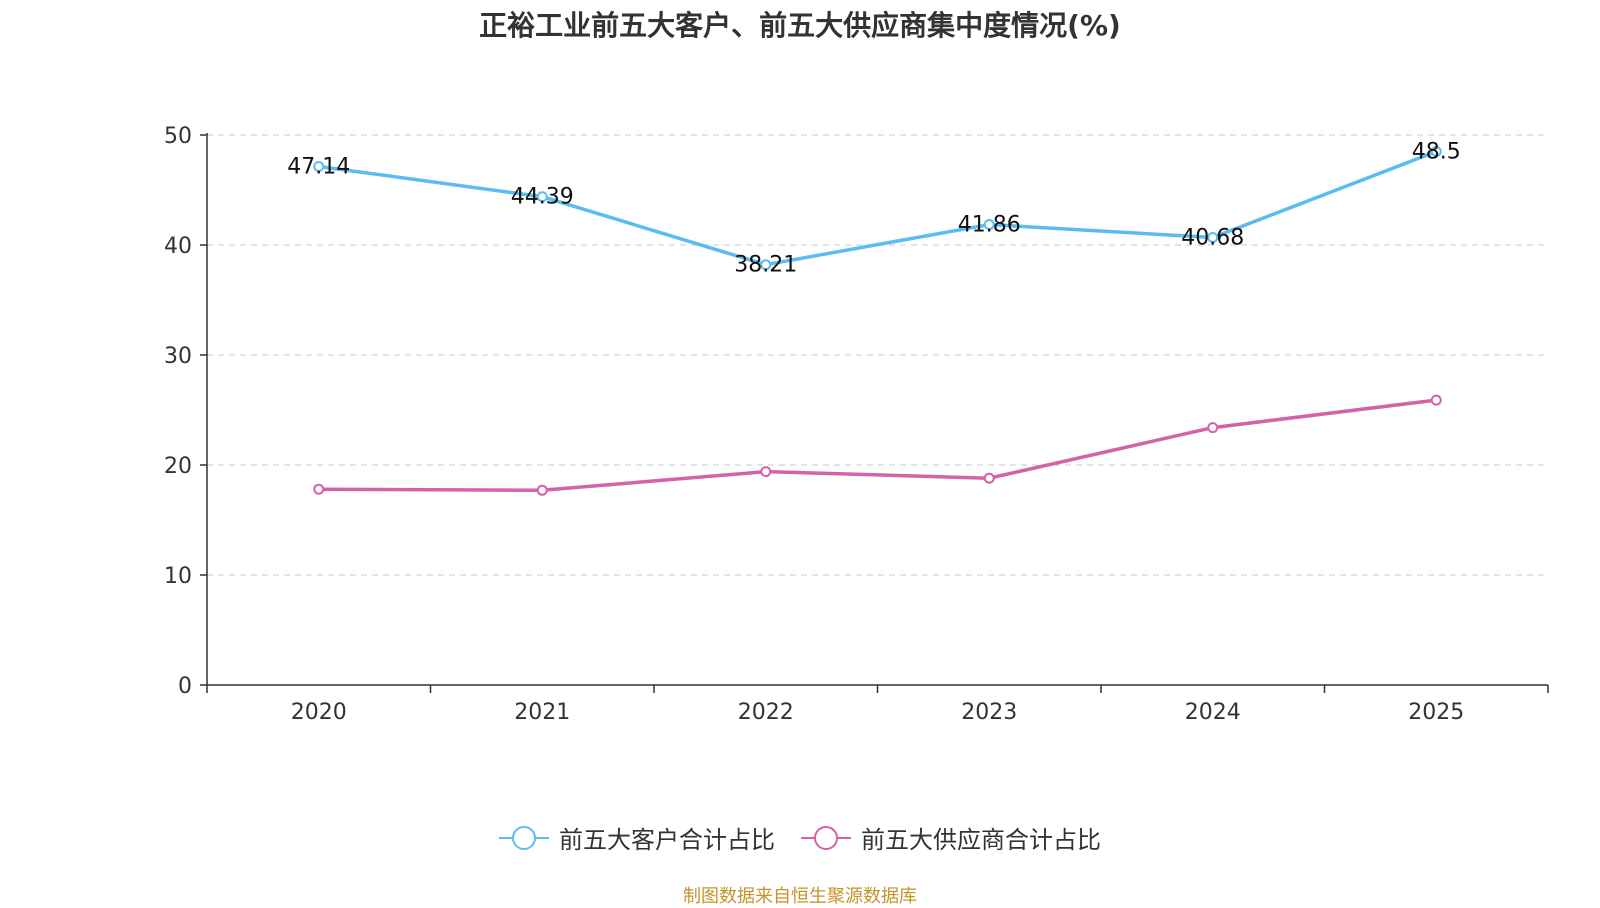 This screenshot has height=908, width=1600. I want to click on legend-label: 前五大客户合计占比, so click(667, 840).